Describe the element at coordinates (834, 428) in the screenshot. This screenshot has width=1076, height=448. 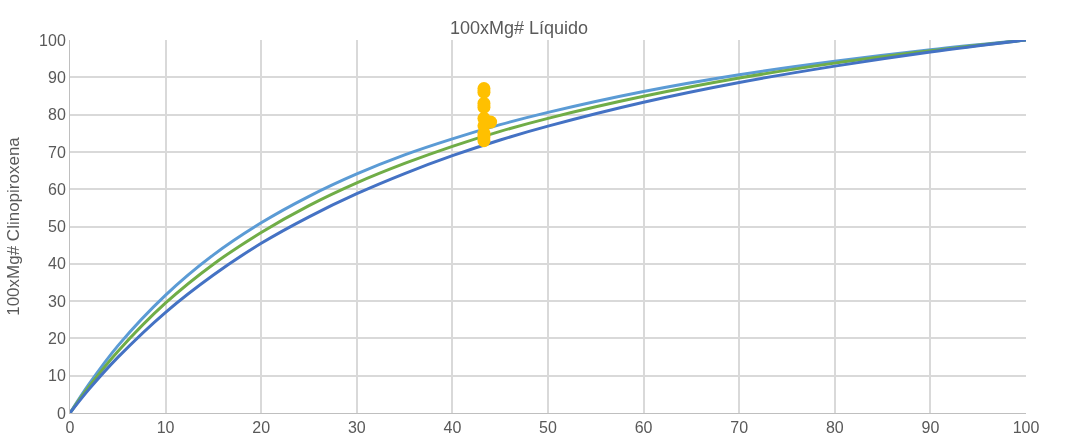
I see `x-tick-label: 80` at that location.